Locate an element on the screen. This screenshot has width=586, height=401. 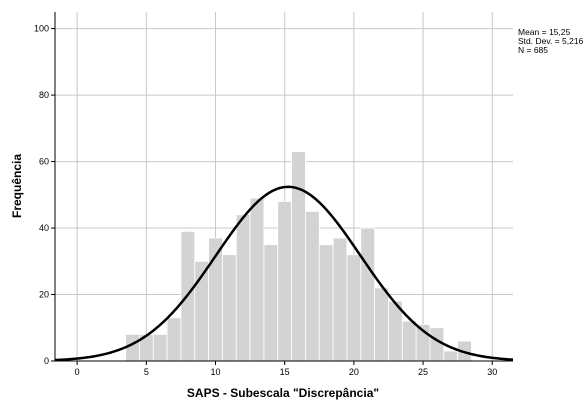
x-axis-title: SAPS - Subescala "Discrepância" is located at coordinates (283, 393).